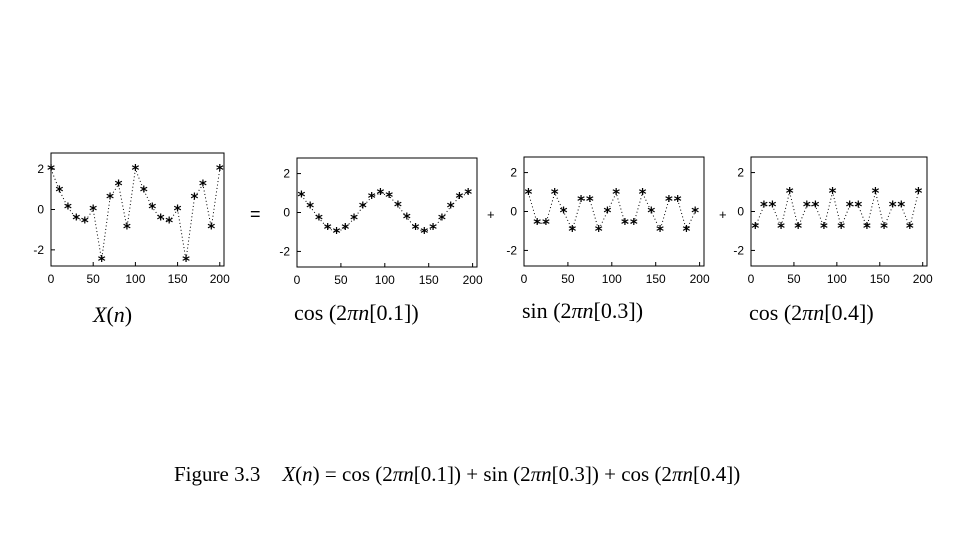 Image resolution: width=960 pixels, height=540 pixels. Describe the element at coordinates (618, 310) in the screenshot. I see `label-c2-rest: [0.3])` at that location.